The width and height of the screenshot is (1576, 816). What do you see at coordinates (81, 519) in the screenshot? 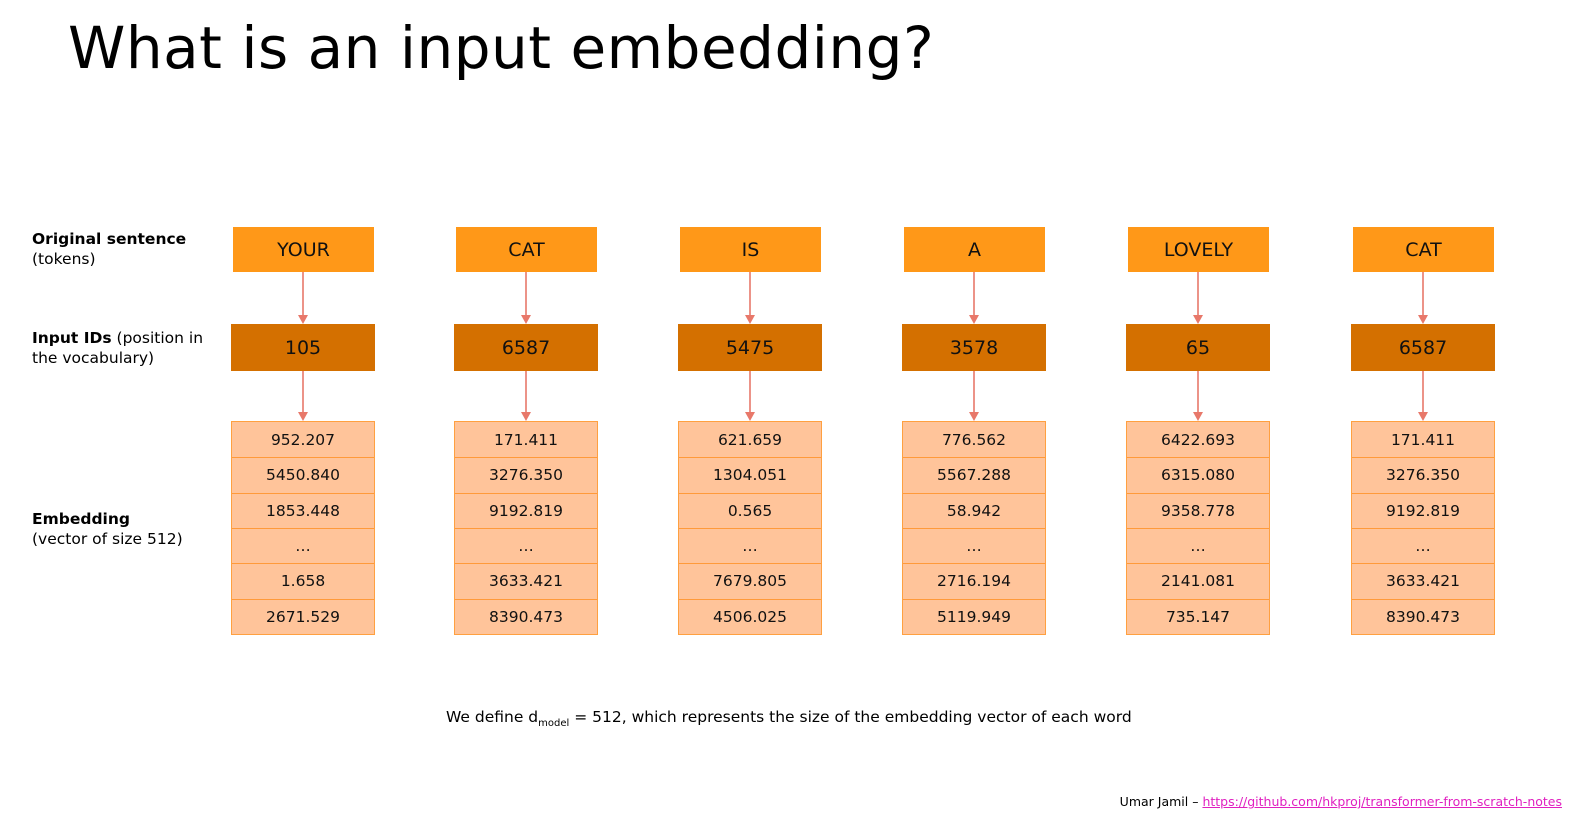
I see `embedding-label-bold: Embedding` at bounding box center [81, 519].